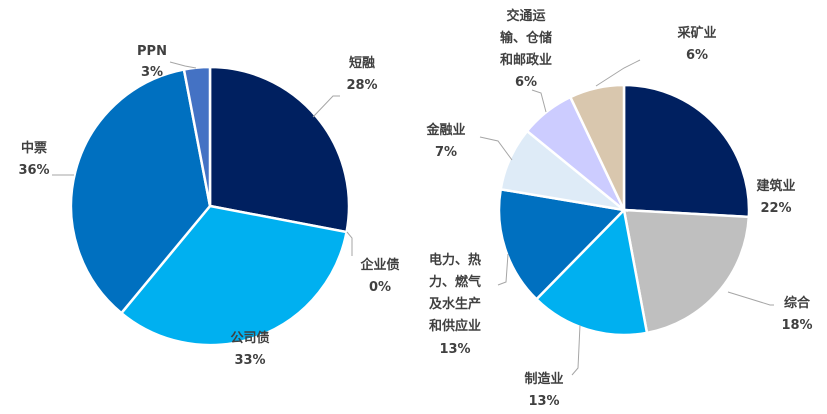 The width and height of the screenshot is (827, 414). Describe the element at coordinates (33, 159) in the screenshot. I see `data-label-1-4: 中票 36%` at that location.